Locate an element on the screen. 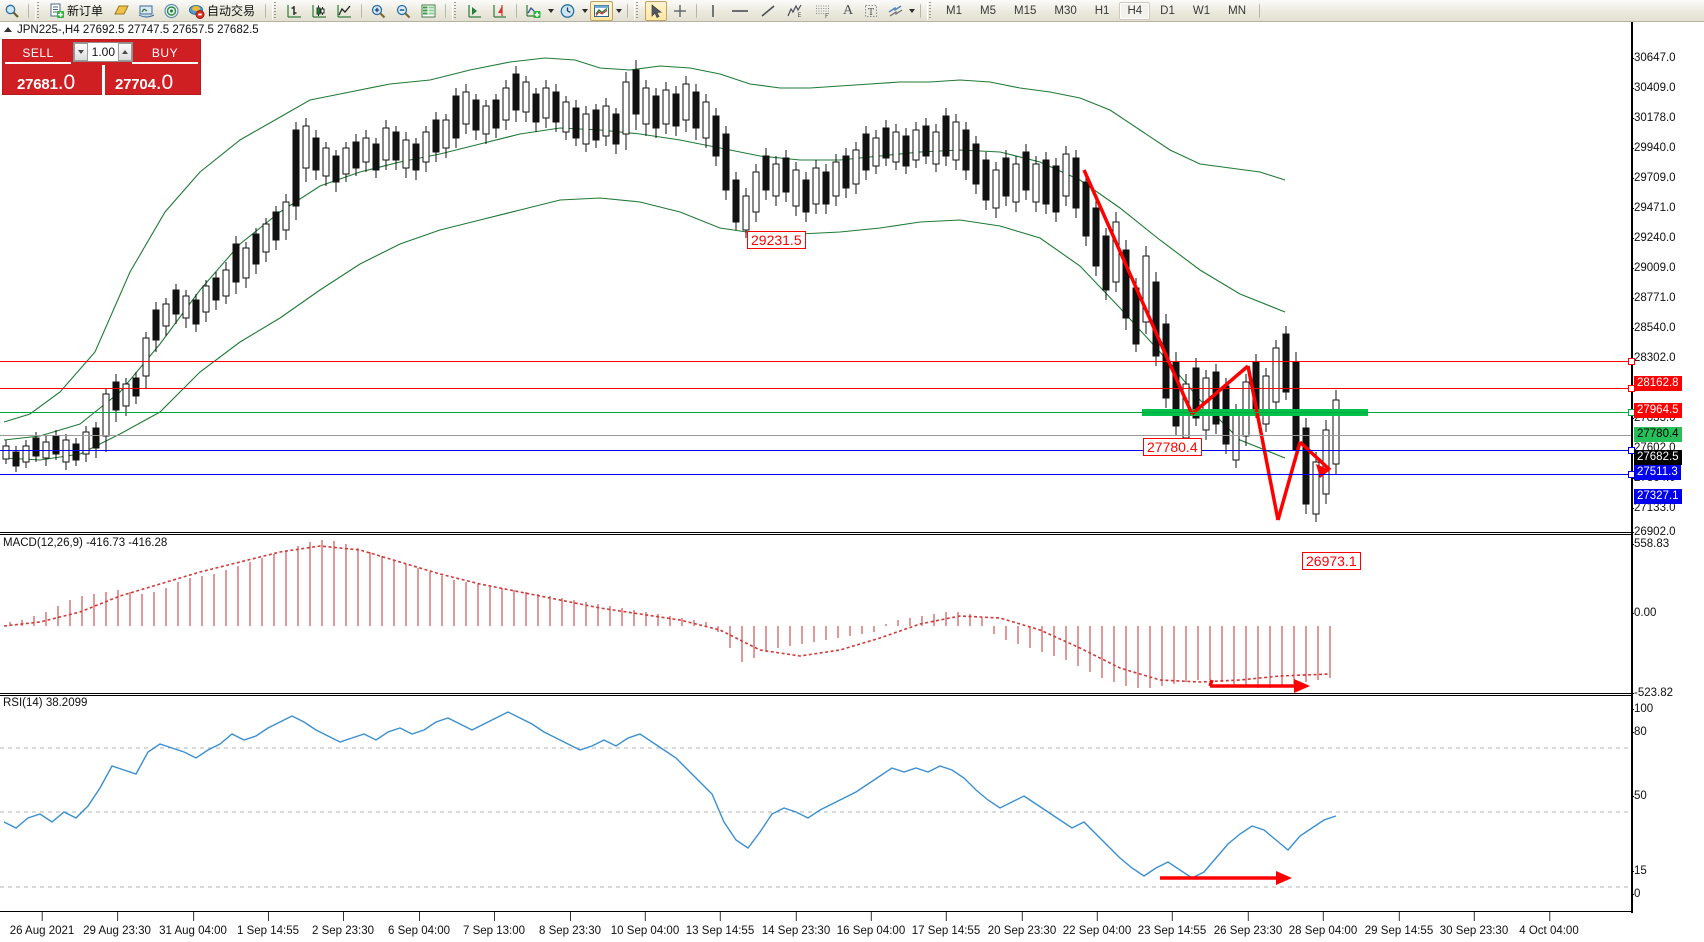 This screenshot has width=1704, height=942. volume-value: 1.00 is located at coordinates (103, 52).